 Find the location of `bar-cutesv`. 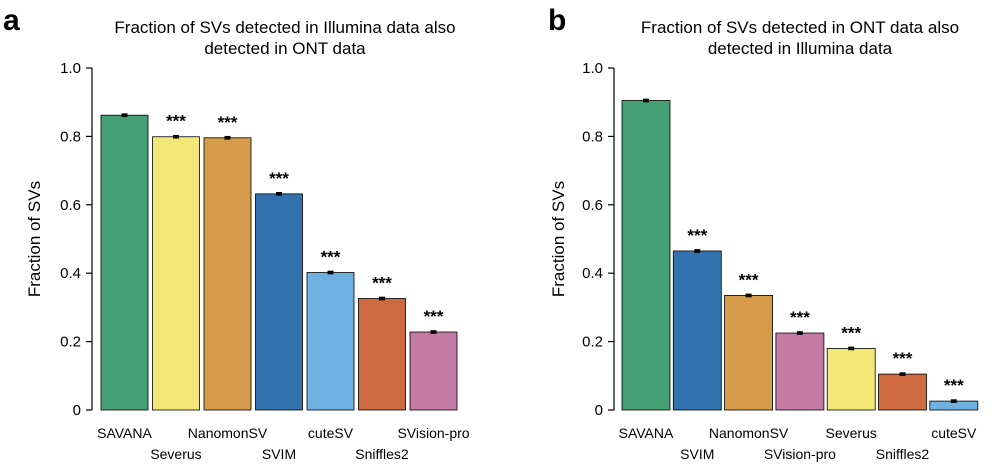

bar-cutesv is located at coordinates (330, 341).